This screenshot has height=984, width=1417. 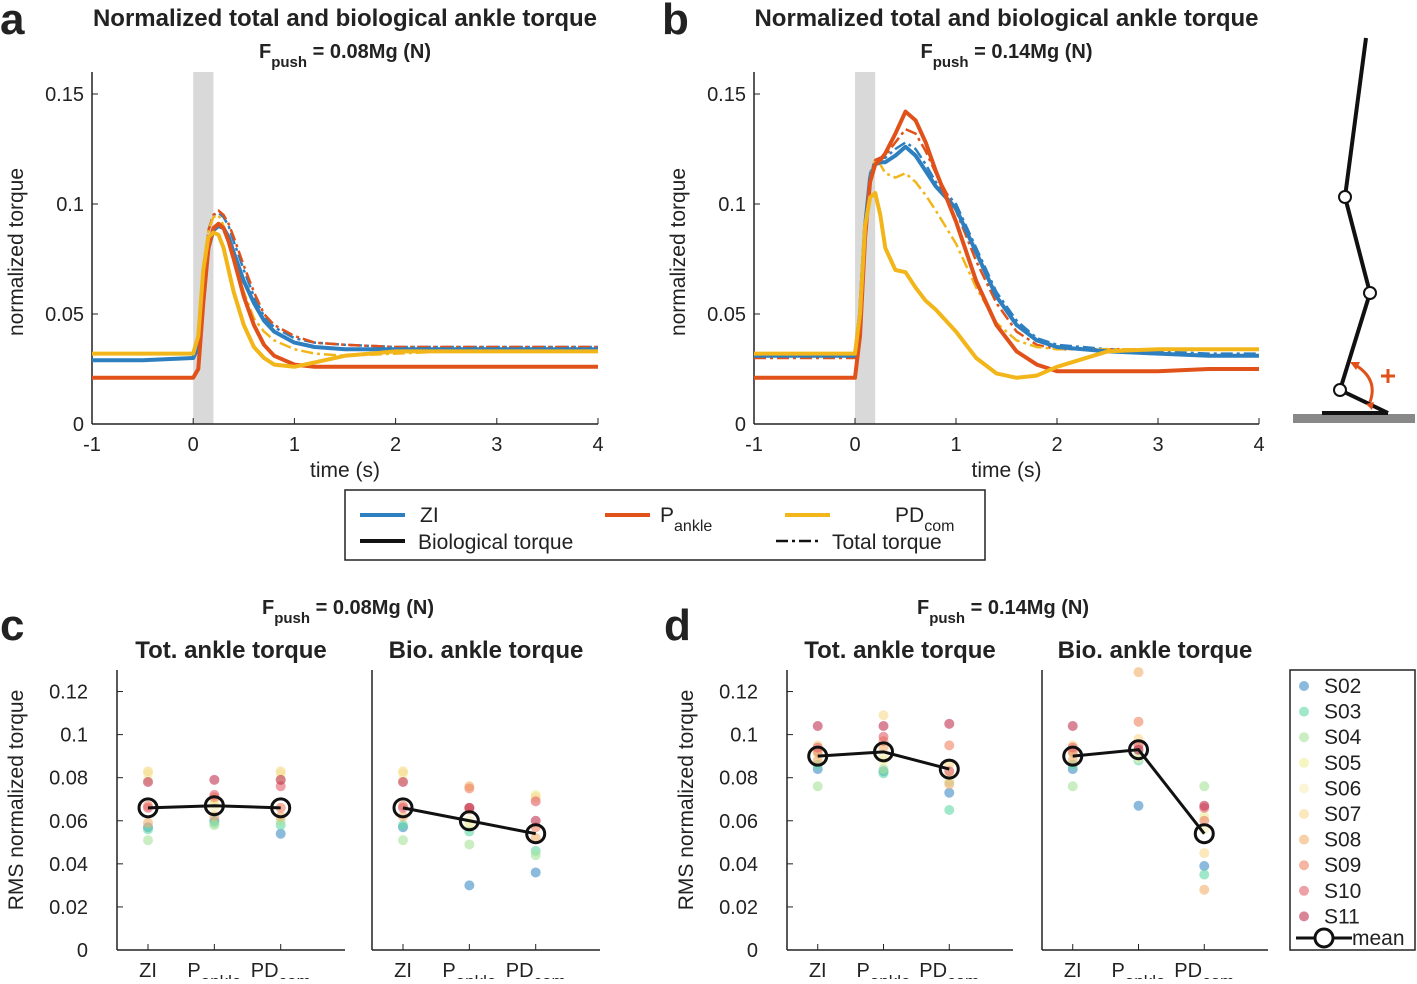 What do you see at coordinates (265, 52) in the screenshot?
I see `chart-subtitle-part: F` at bounding box center [265, 52].